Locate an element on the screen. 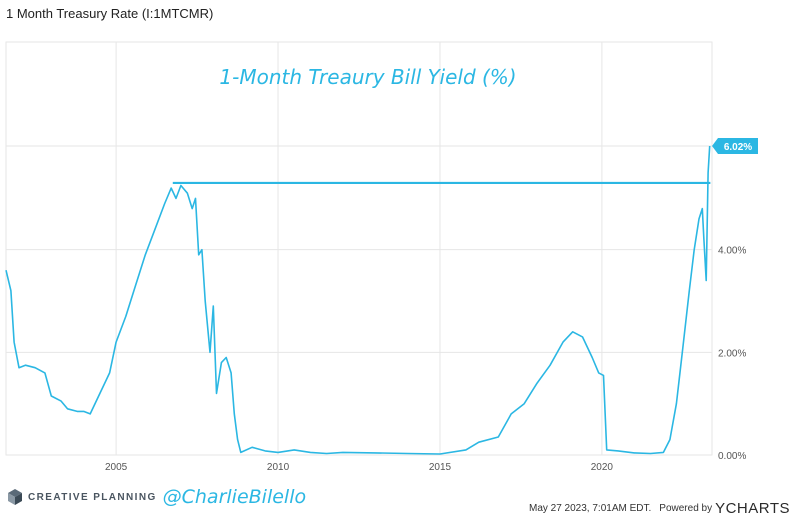 The width and height of the screenshot is (800, 517). x-tick-label: 2005 is located at coordinates (116, 467).